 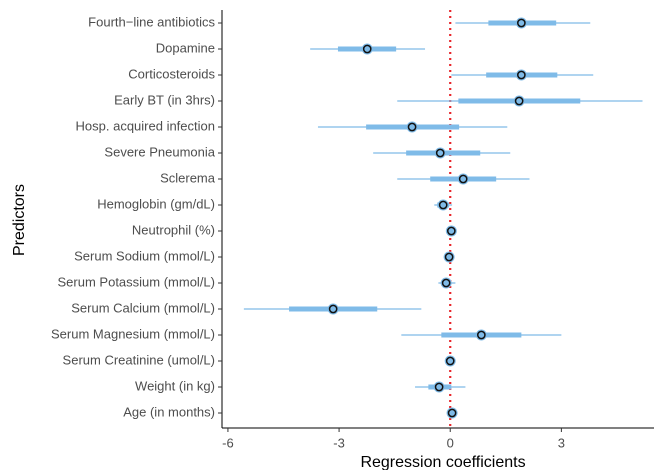 I want to click on y-tick-label: Serum Creatinine (umol/L), so click(x=139, y=359).